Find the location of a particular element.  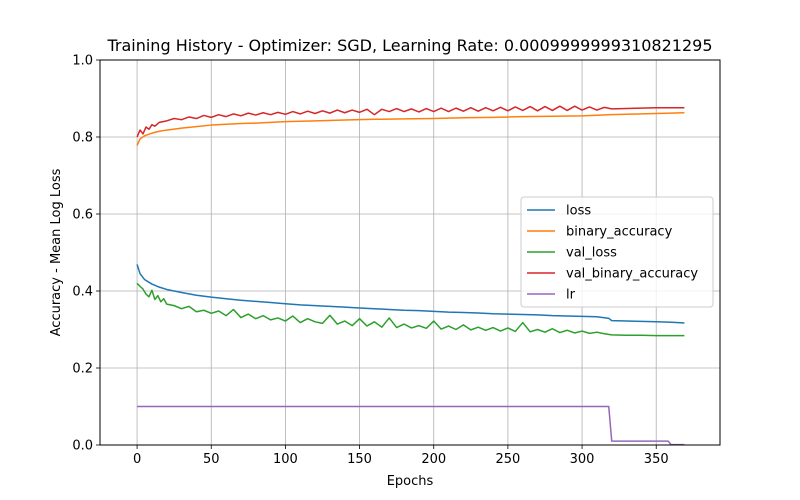

legend-label-val-loss: val_loss is located at coordinates (591, 253).